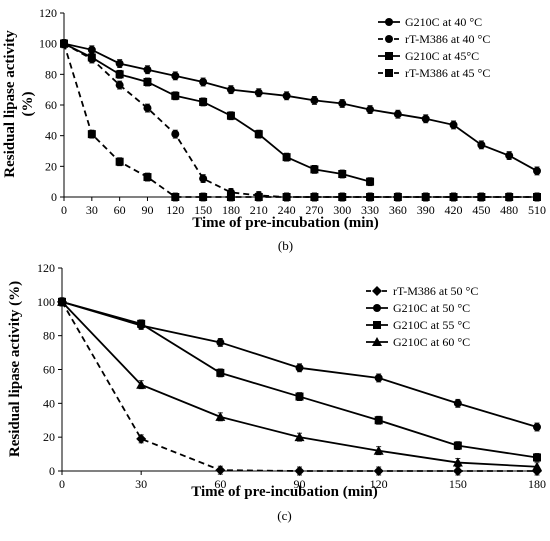 The image size is (550, 541). Describe the element at coordinates (481, 210) in the screenshot. I see `x-tick-label: 450` at that location.